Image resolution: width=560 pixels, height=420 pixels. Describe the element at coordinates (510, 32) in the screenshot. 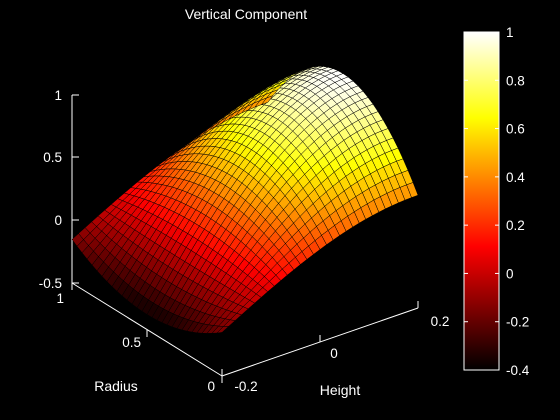

I see `colorbar-tick-label: 1` at that location.